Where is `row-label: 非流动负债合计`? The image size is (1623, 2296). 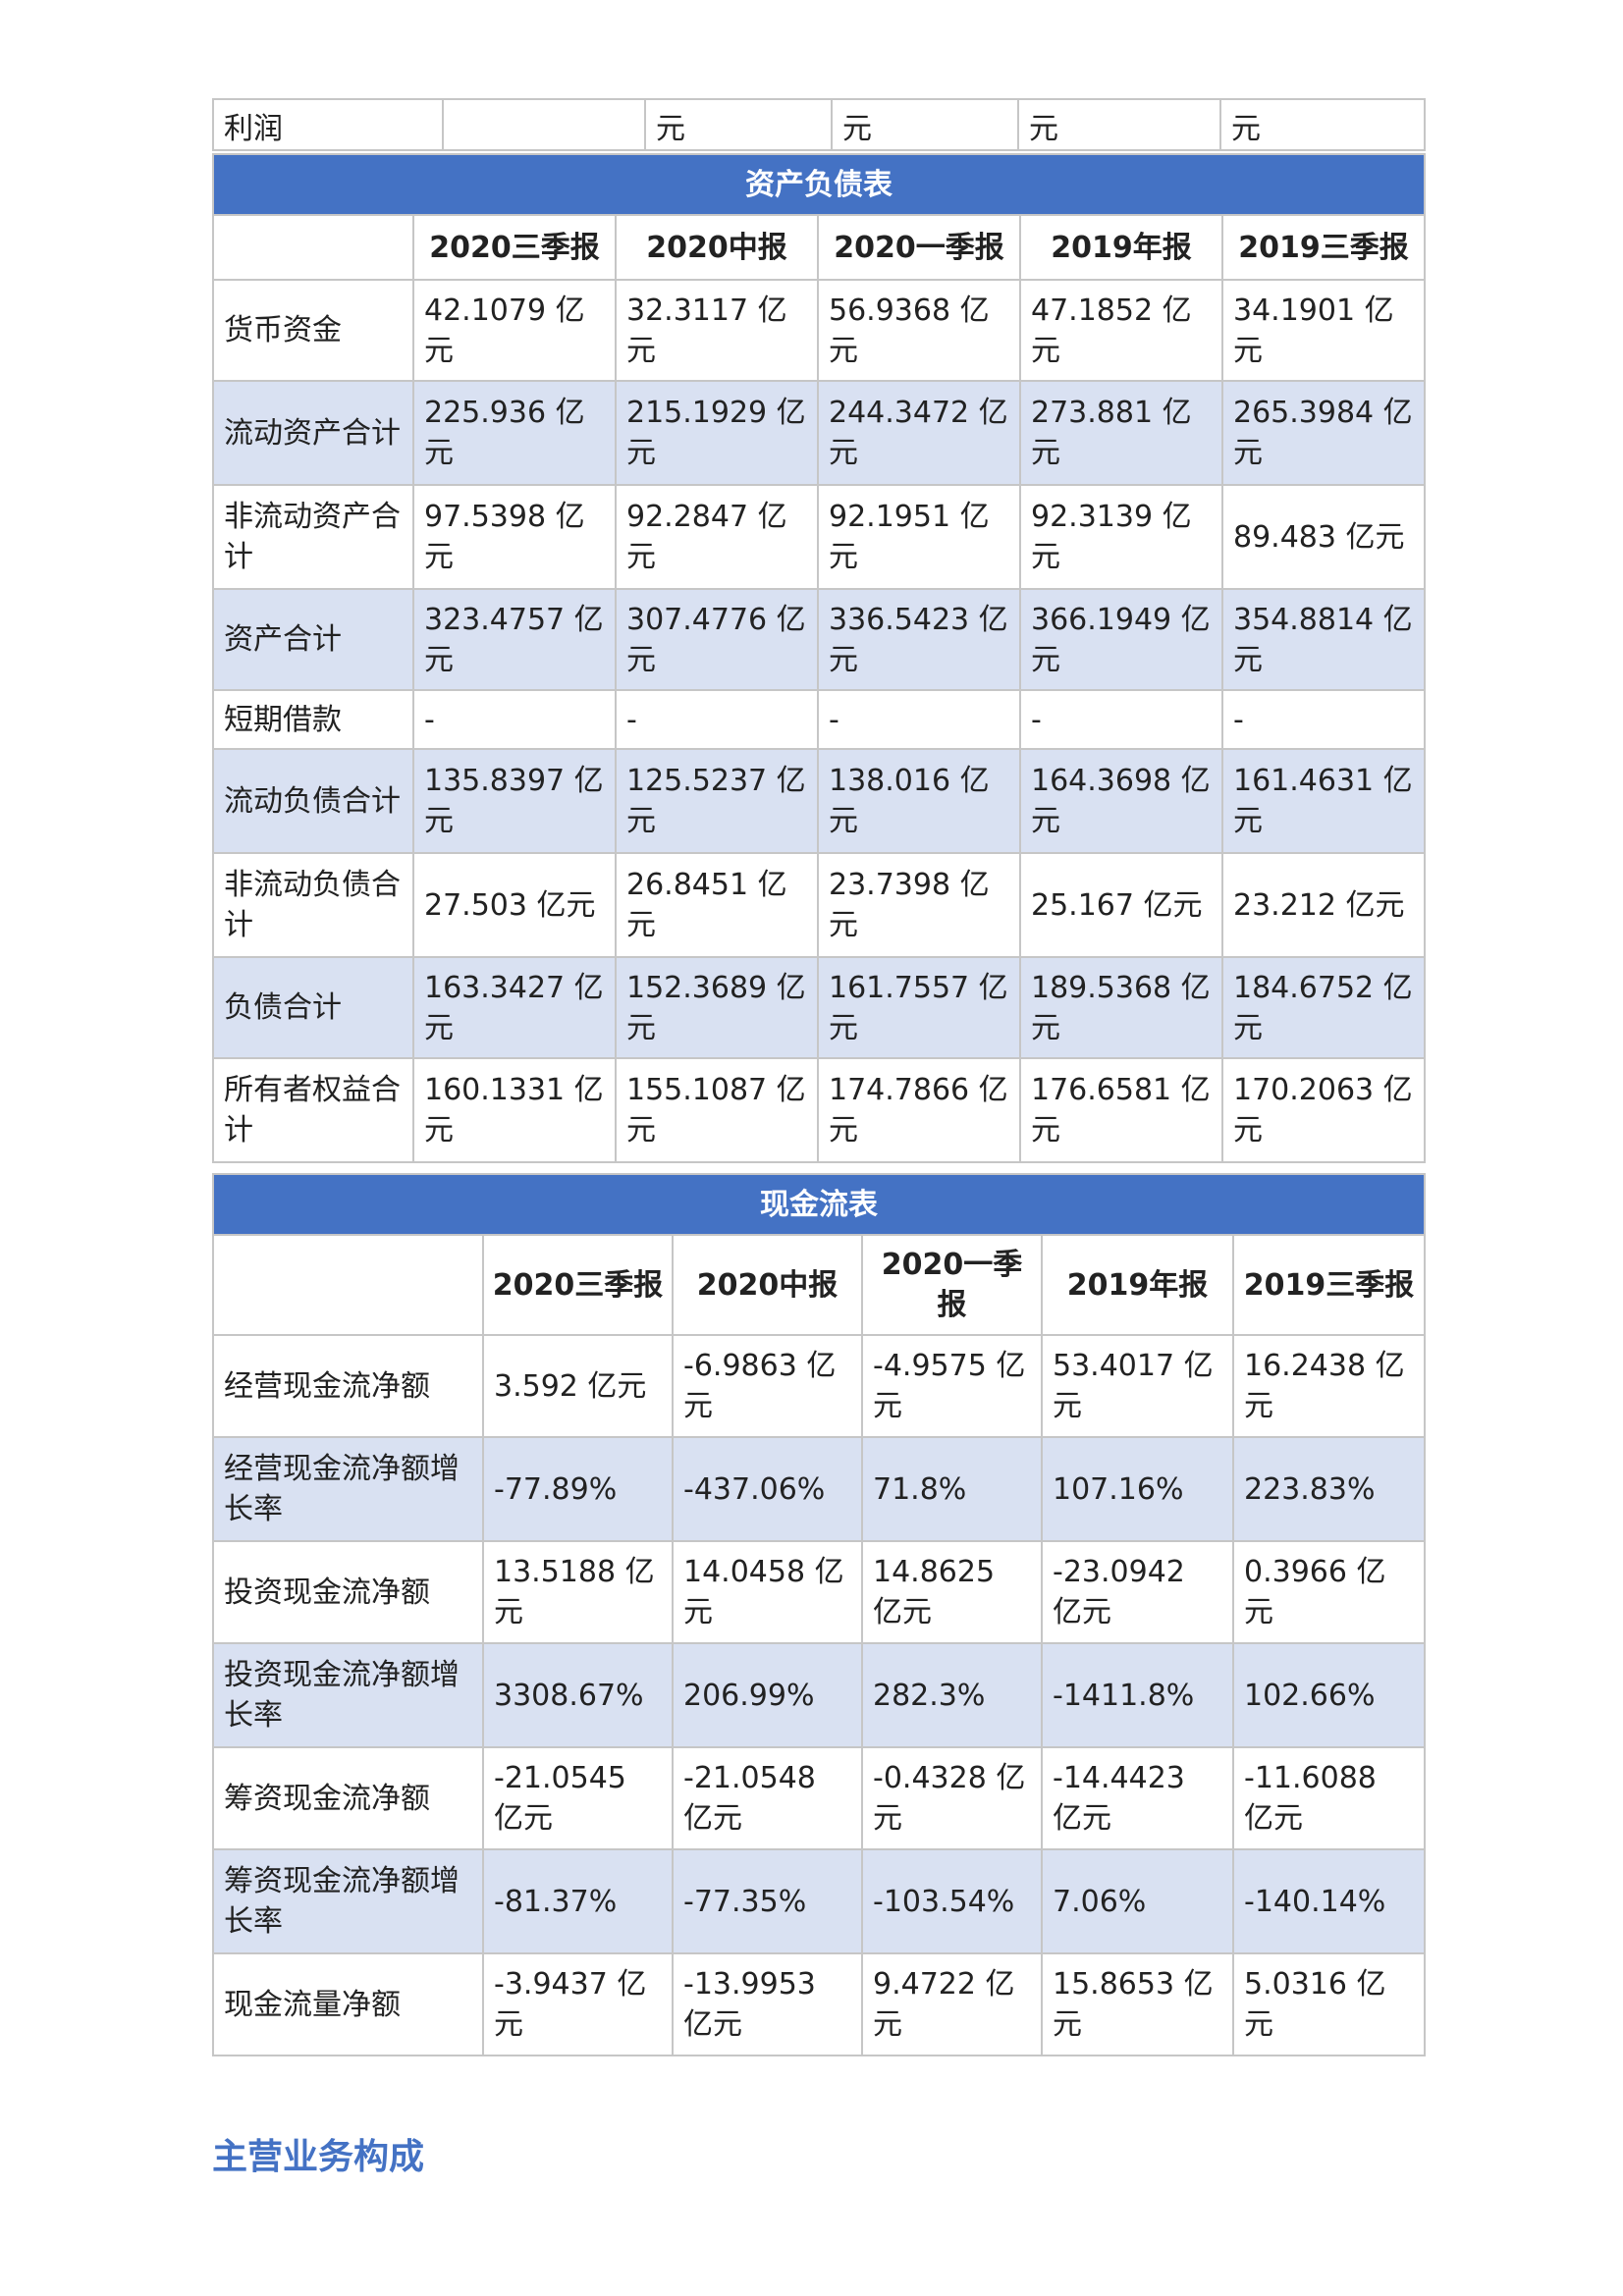 row-label: 非流动负债合计 is located at coordinates (313, 905).